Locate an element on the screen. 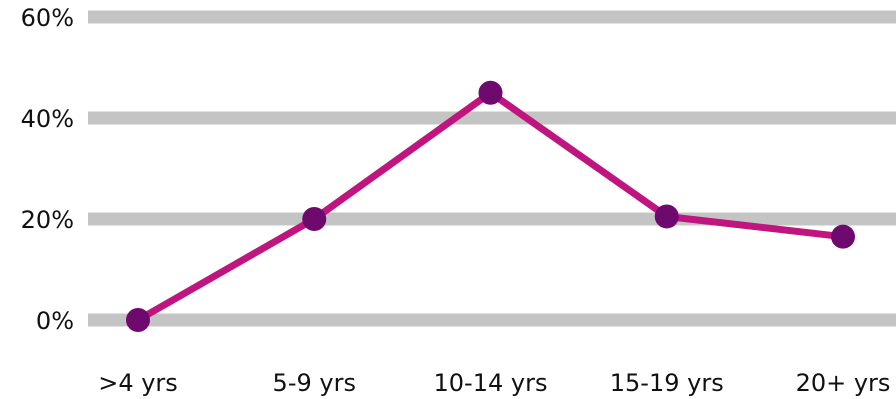  y-axis-tick-labels: 0% 20% 40% 60% is located at coordinates (47, 169).